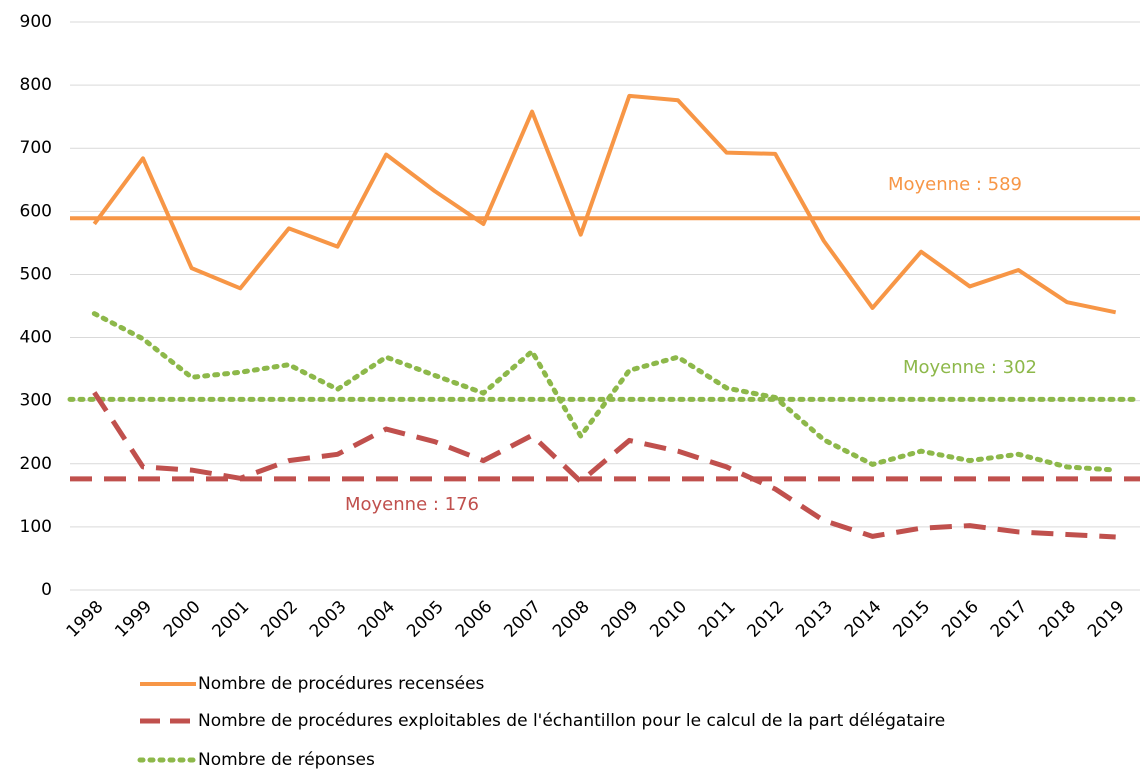 Image resolution: width=1145 pixels, height=771 pixels. Describe the element at coordinates (376, 619) in the screenshot. I see `x-tick-label: 2004` at that location.